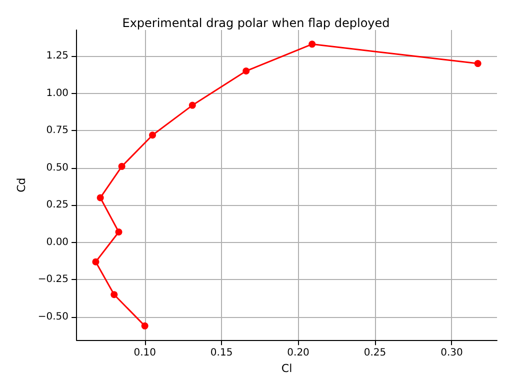 This screenshot has width=512, height=387. Describe the element at coordinates (57, 130) in the screenshot. I see `y-tick-label: 0.75` at that location.